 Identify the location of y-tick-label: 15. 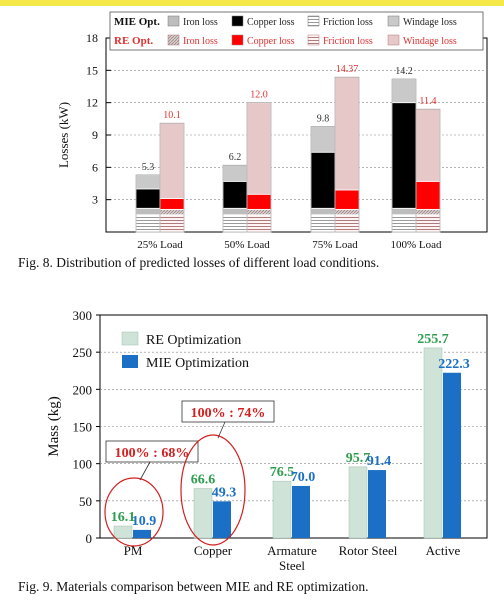
(92, 70).